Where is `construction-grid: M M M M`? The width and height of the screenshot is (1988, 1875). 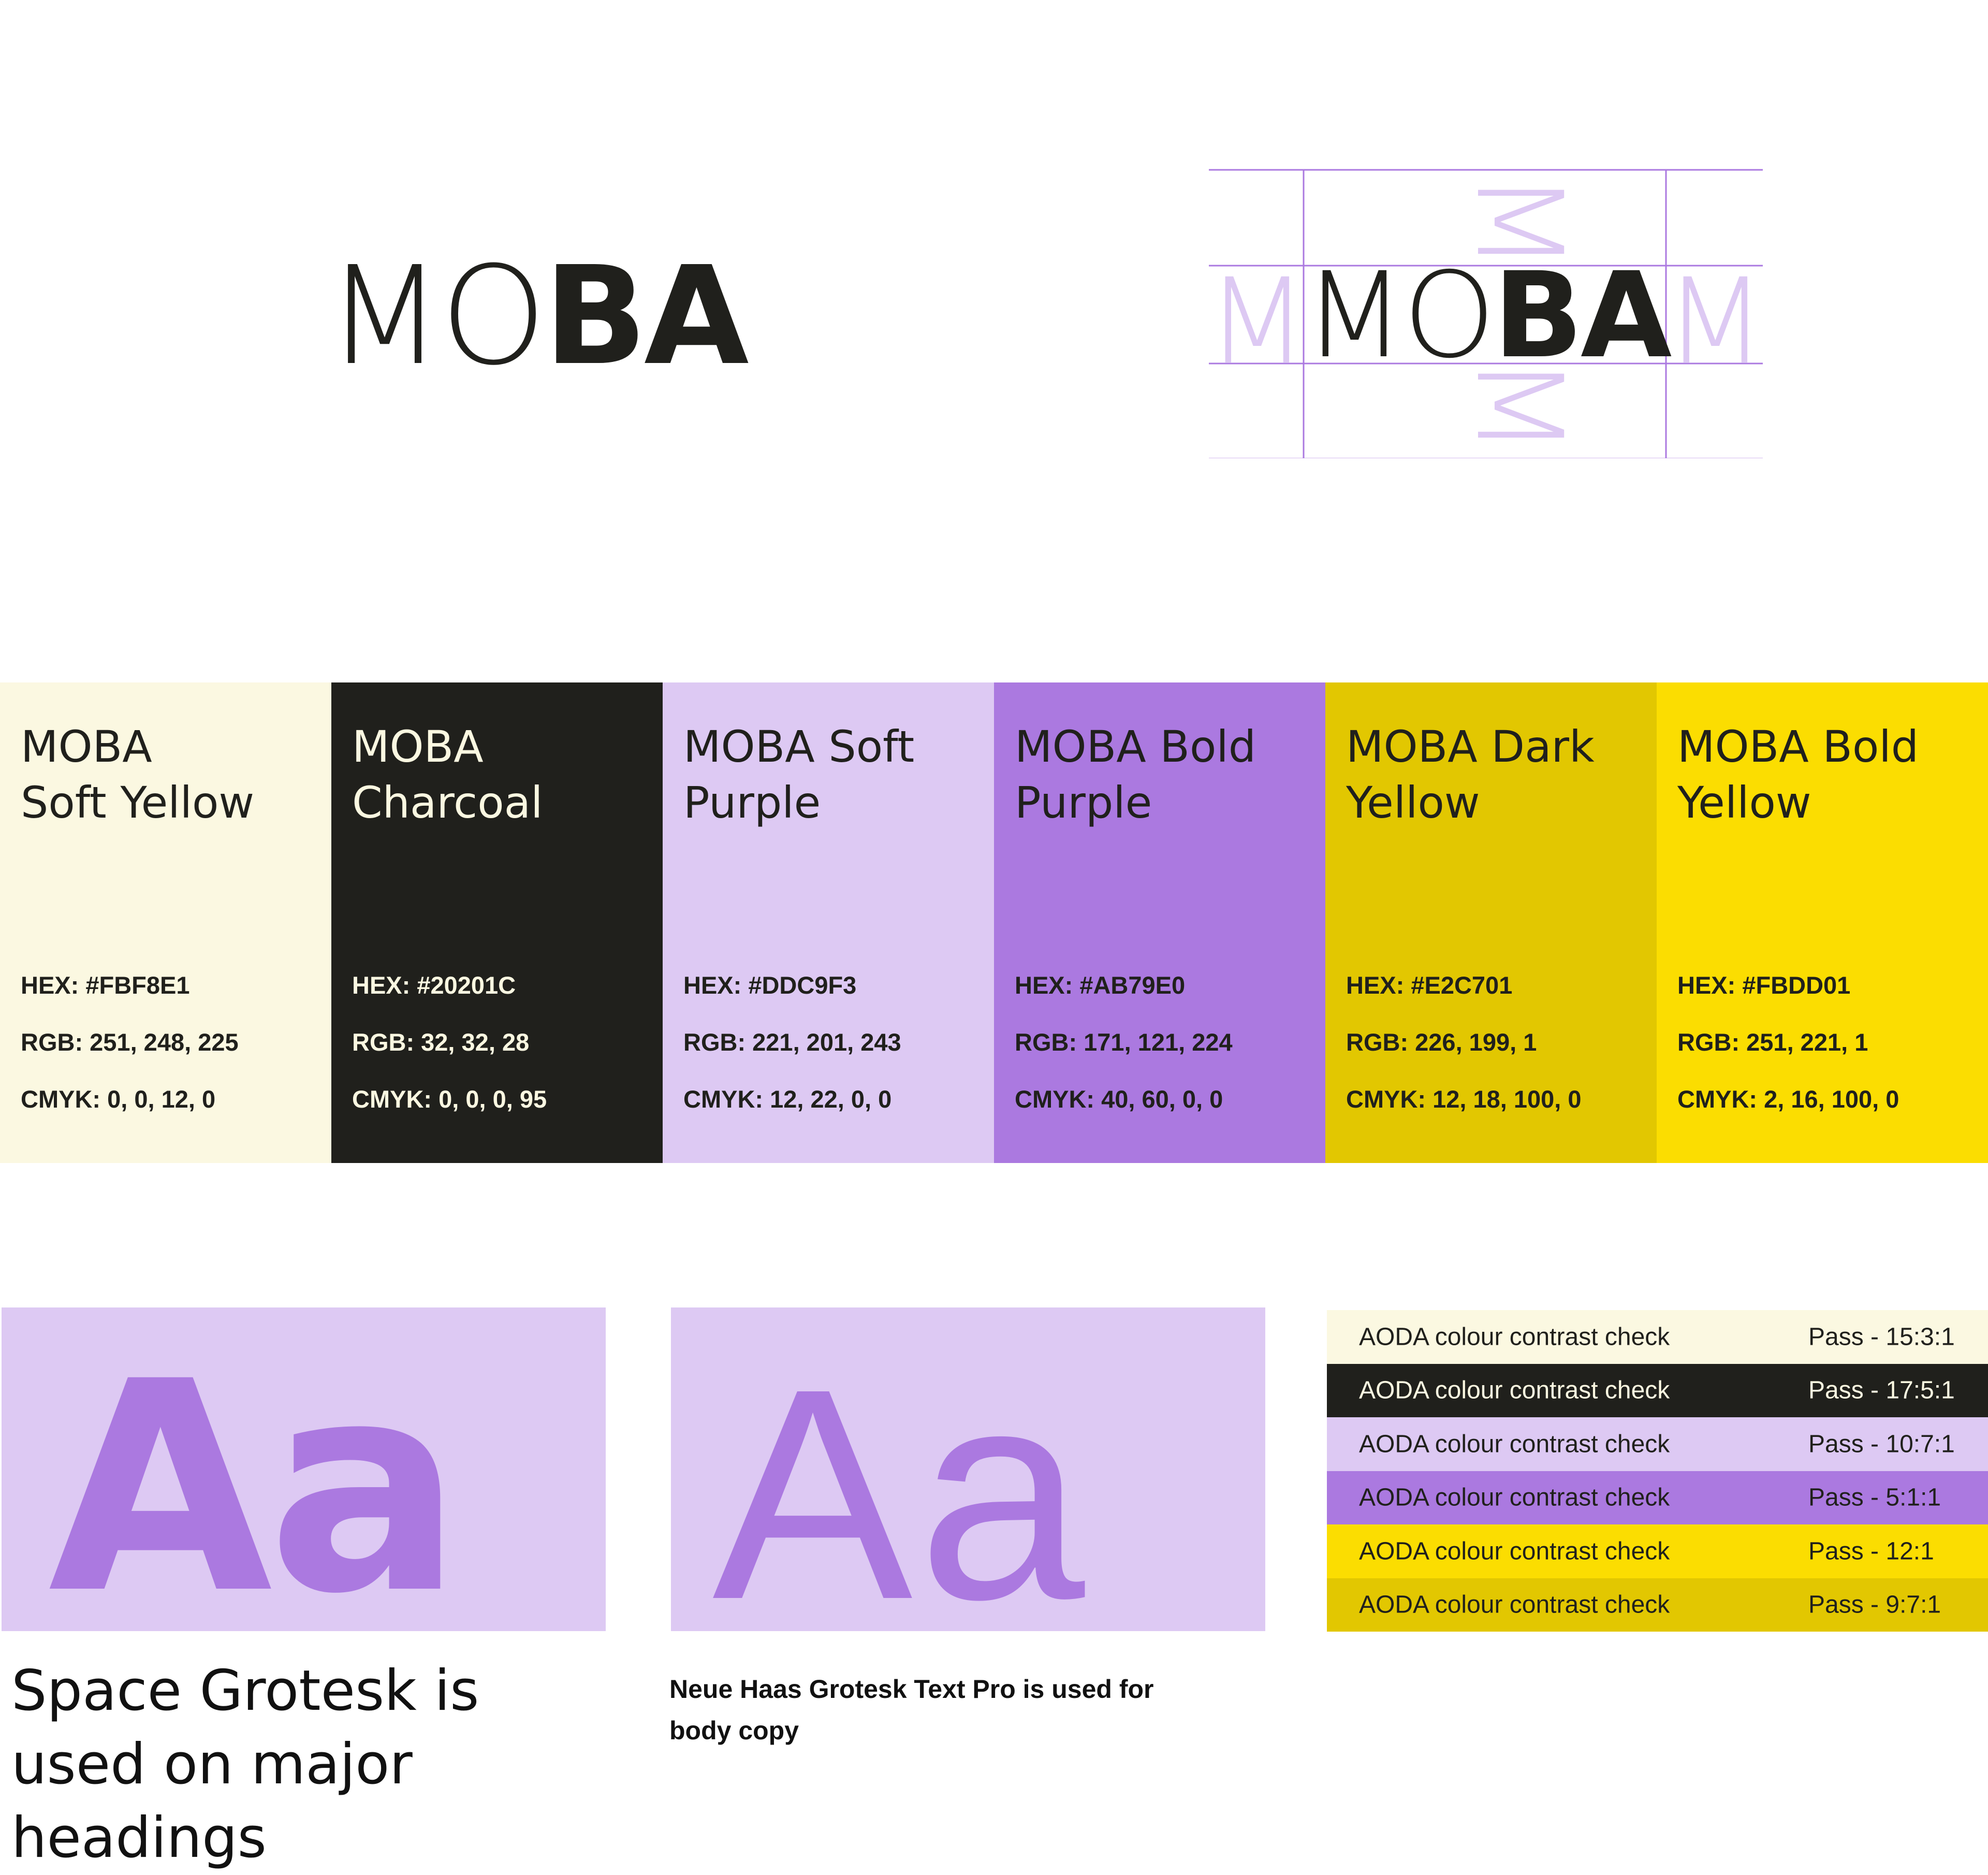
construction-grid: M M M M is located at coordinates (1486, 313).